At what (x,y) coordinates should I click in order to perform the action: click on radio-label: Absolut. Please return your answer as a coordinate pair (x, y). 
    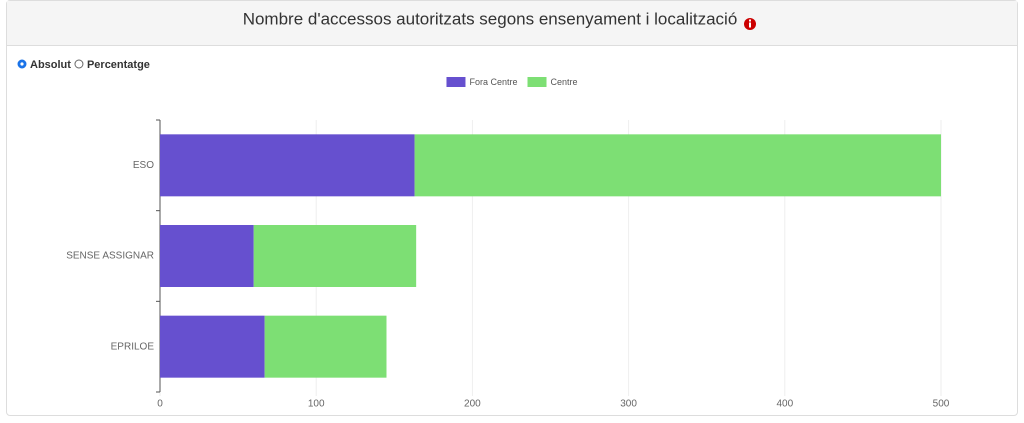
    Looking at the image, I should click on (50, 65).